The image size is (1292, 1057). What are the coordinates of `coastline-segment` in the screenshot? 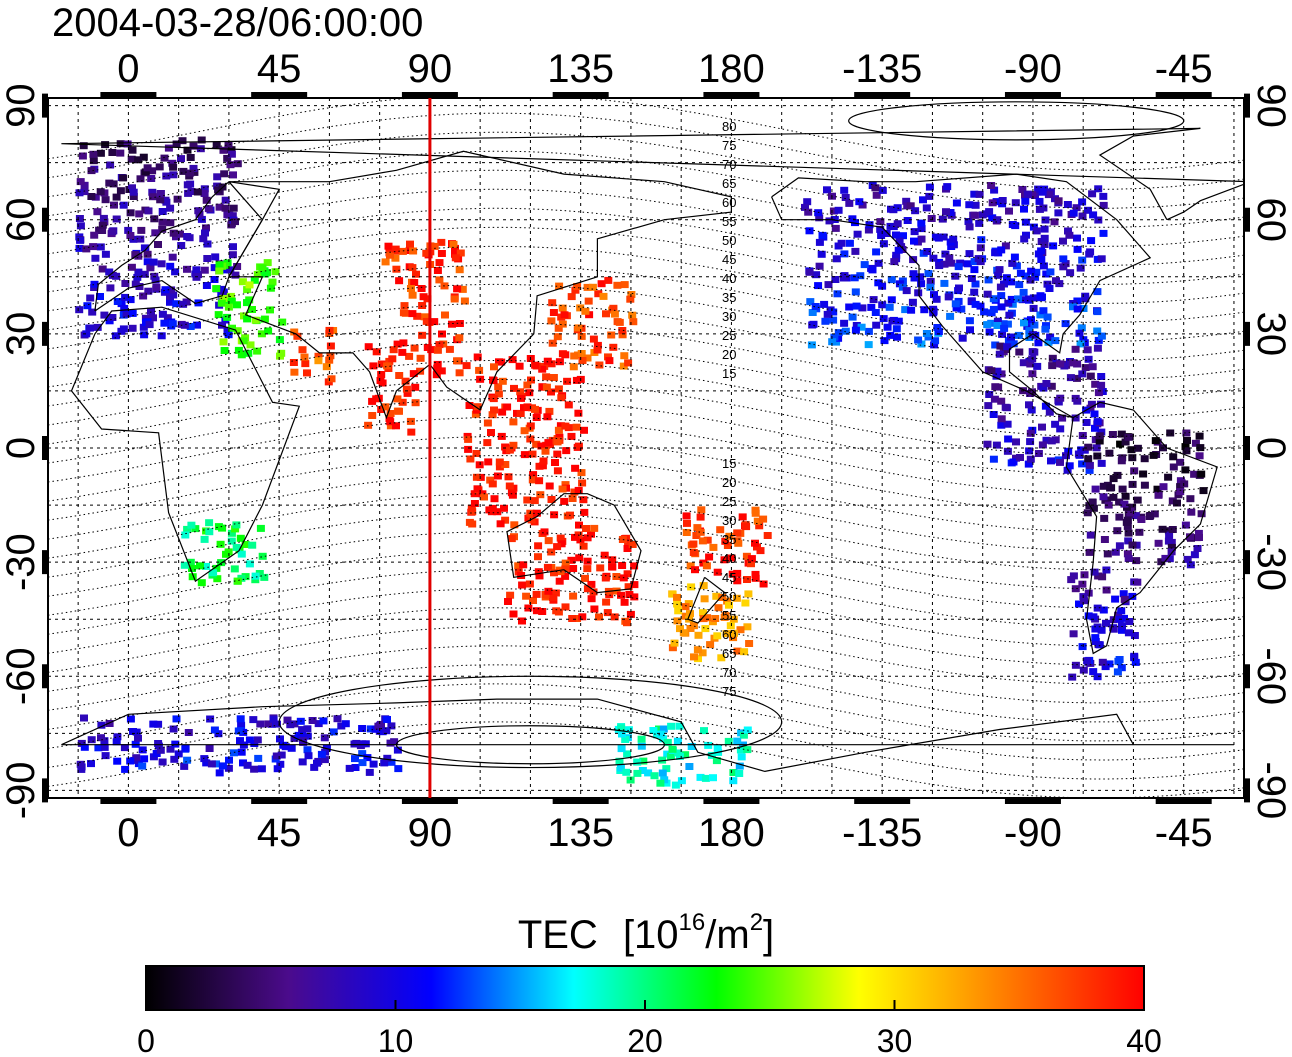 It's located at (961, 296).